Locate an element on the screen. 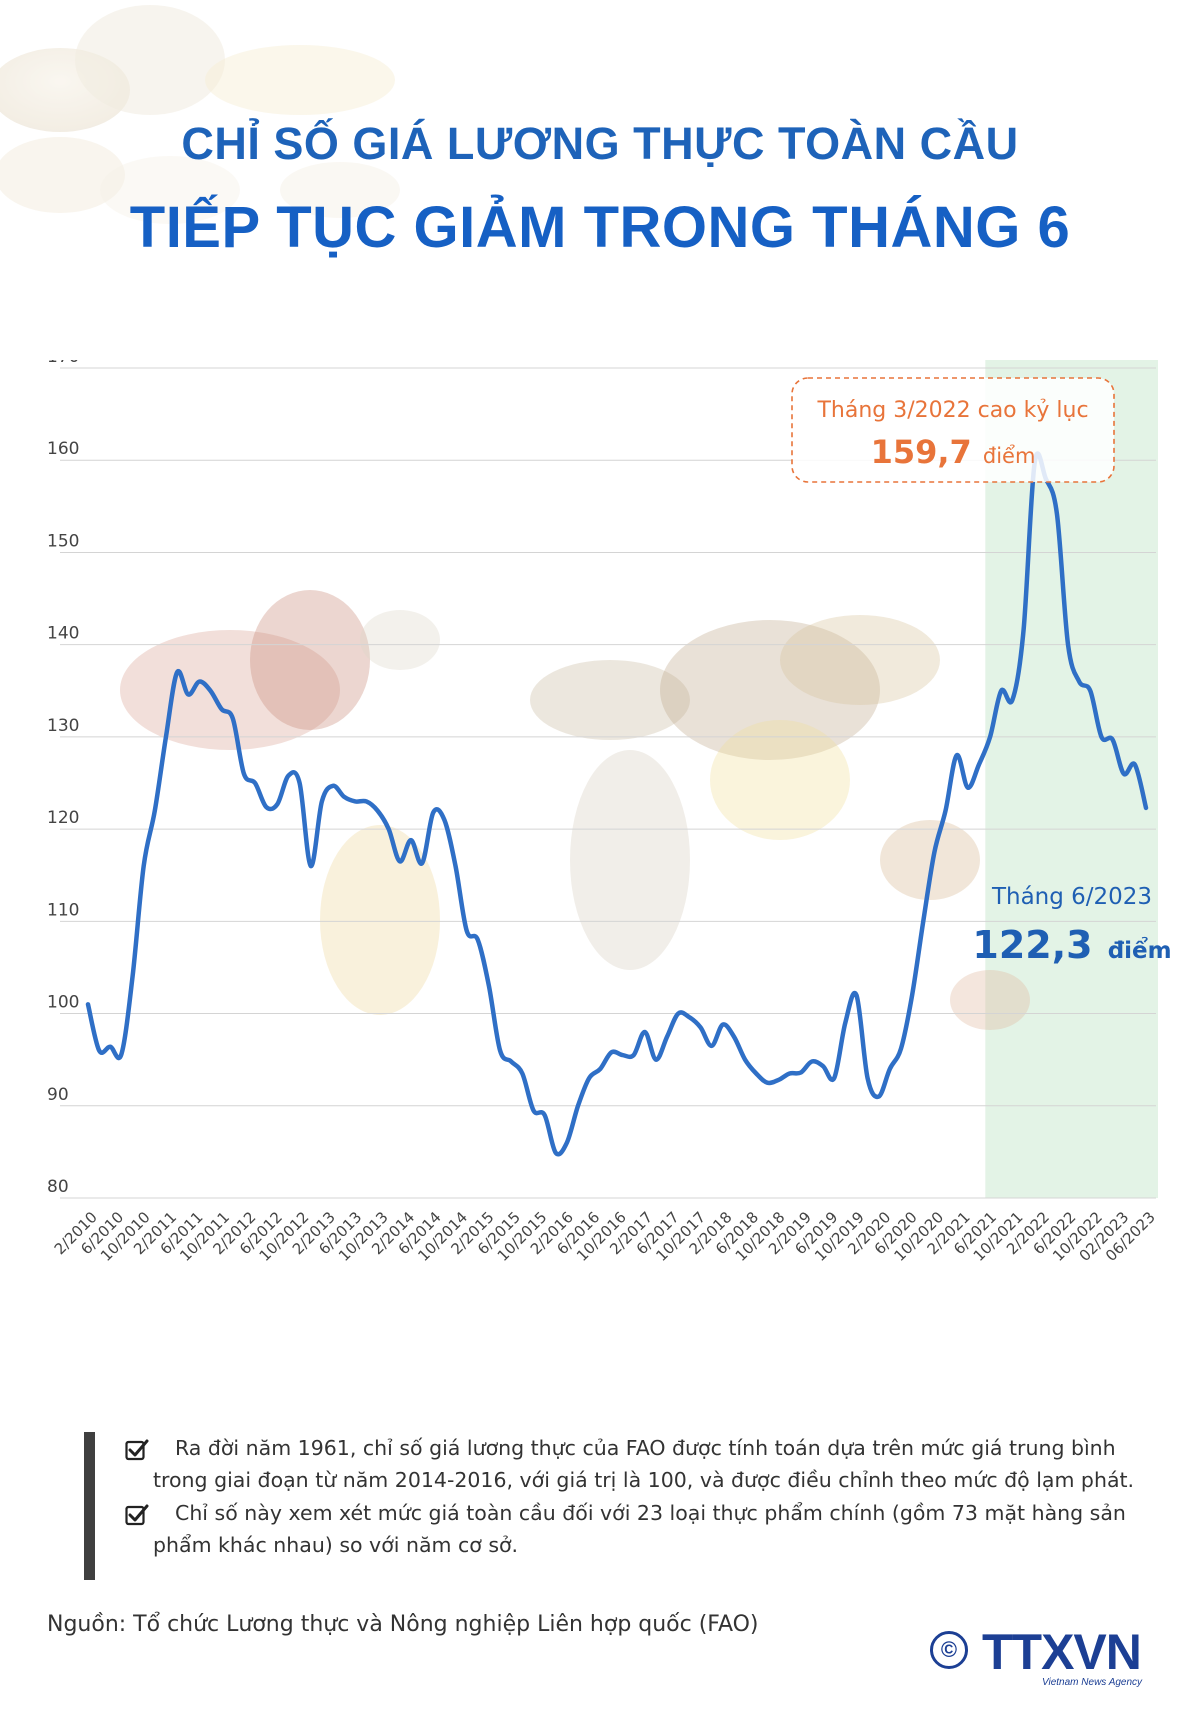 Image resolution: width=1200 pixels, height=1711 pixels. y-tick-label: 140 is located at coordinates (63, 634).